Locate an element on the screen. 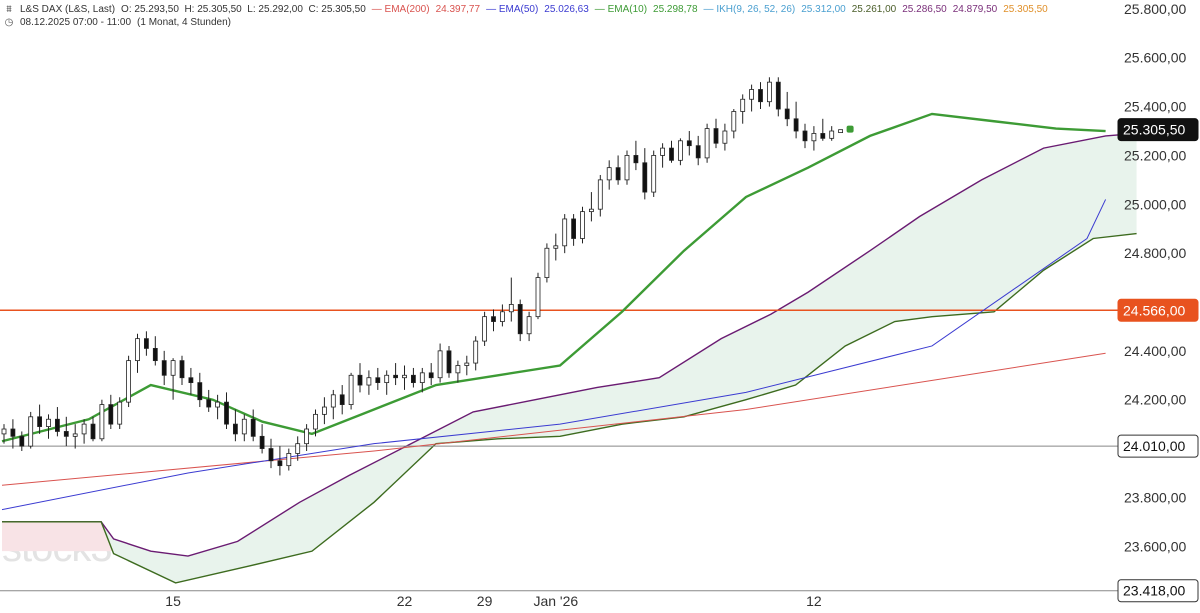 The width and height of the screenshot is (1200, 613). legend-symbol: L&S DAX (L&S, Last) is located at coordinates (68, 9).